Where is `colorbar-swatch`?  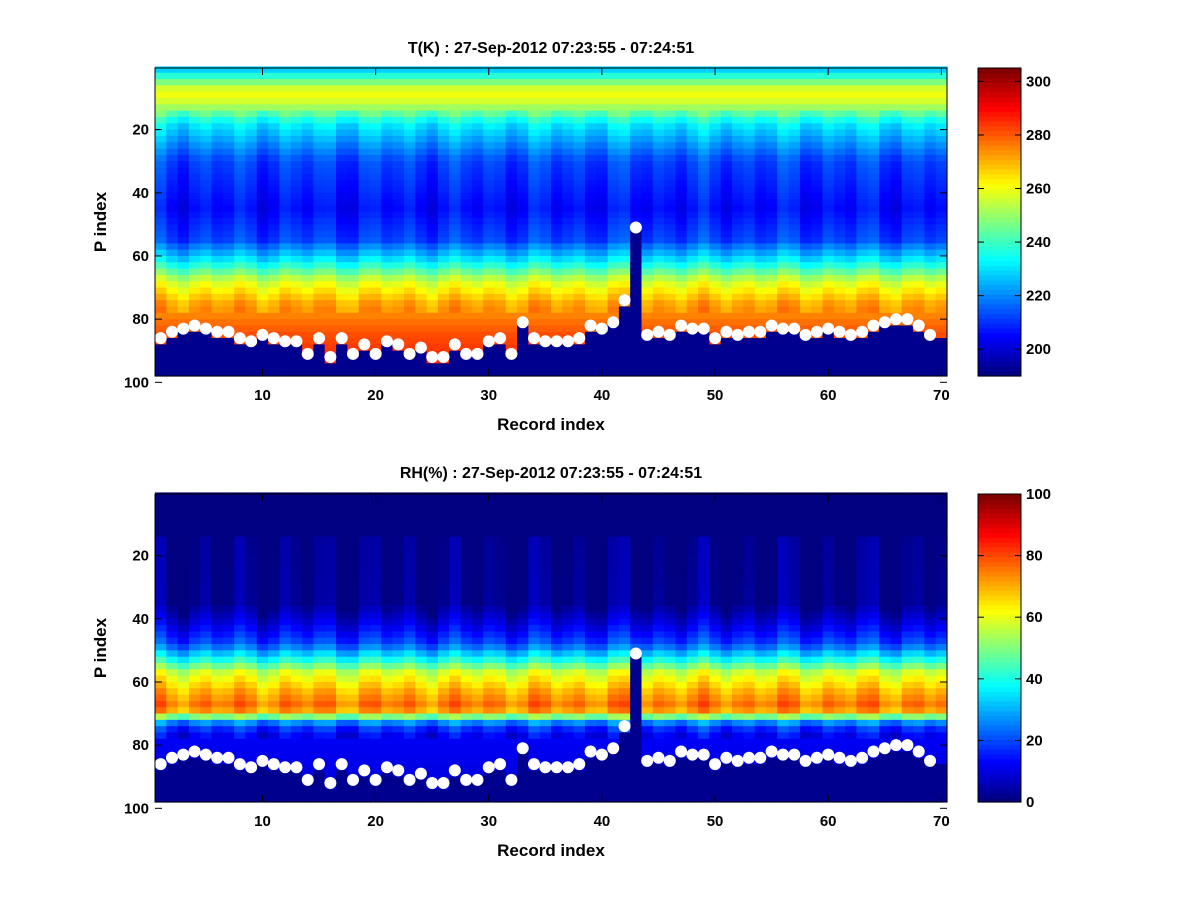
colorbar-swatch is located at coordinates (999, 157).